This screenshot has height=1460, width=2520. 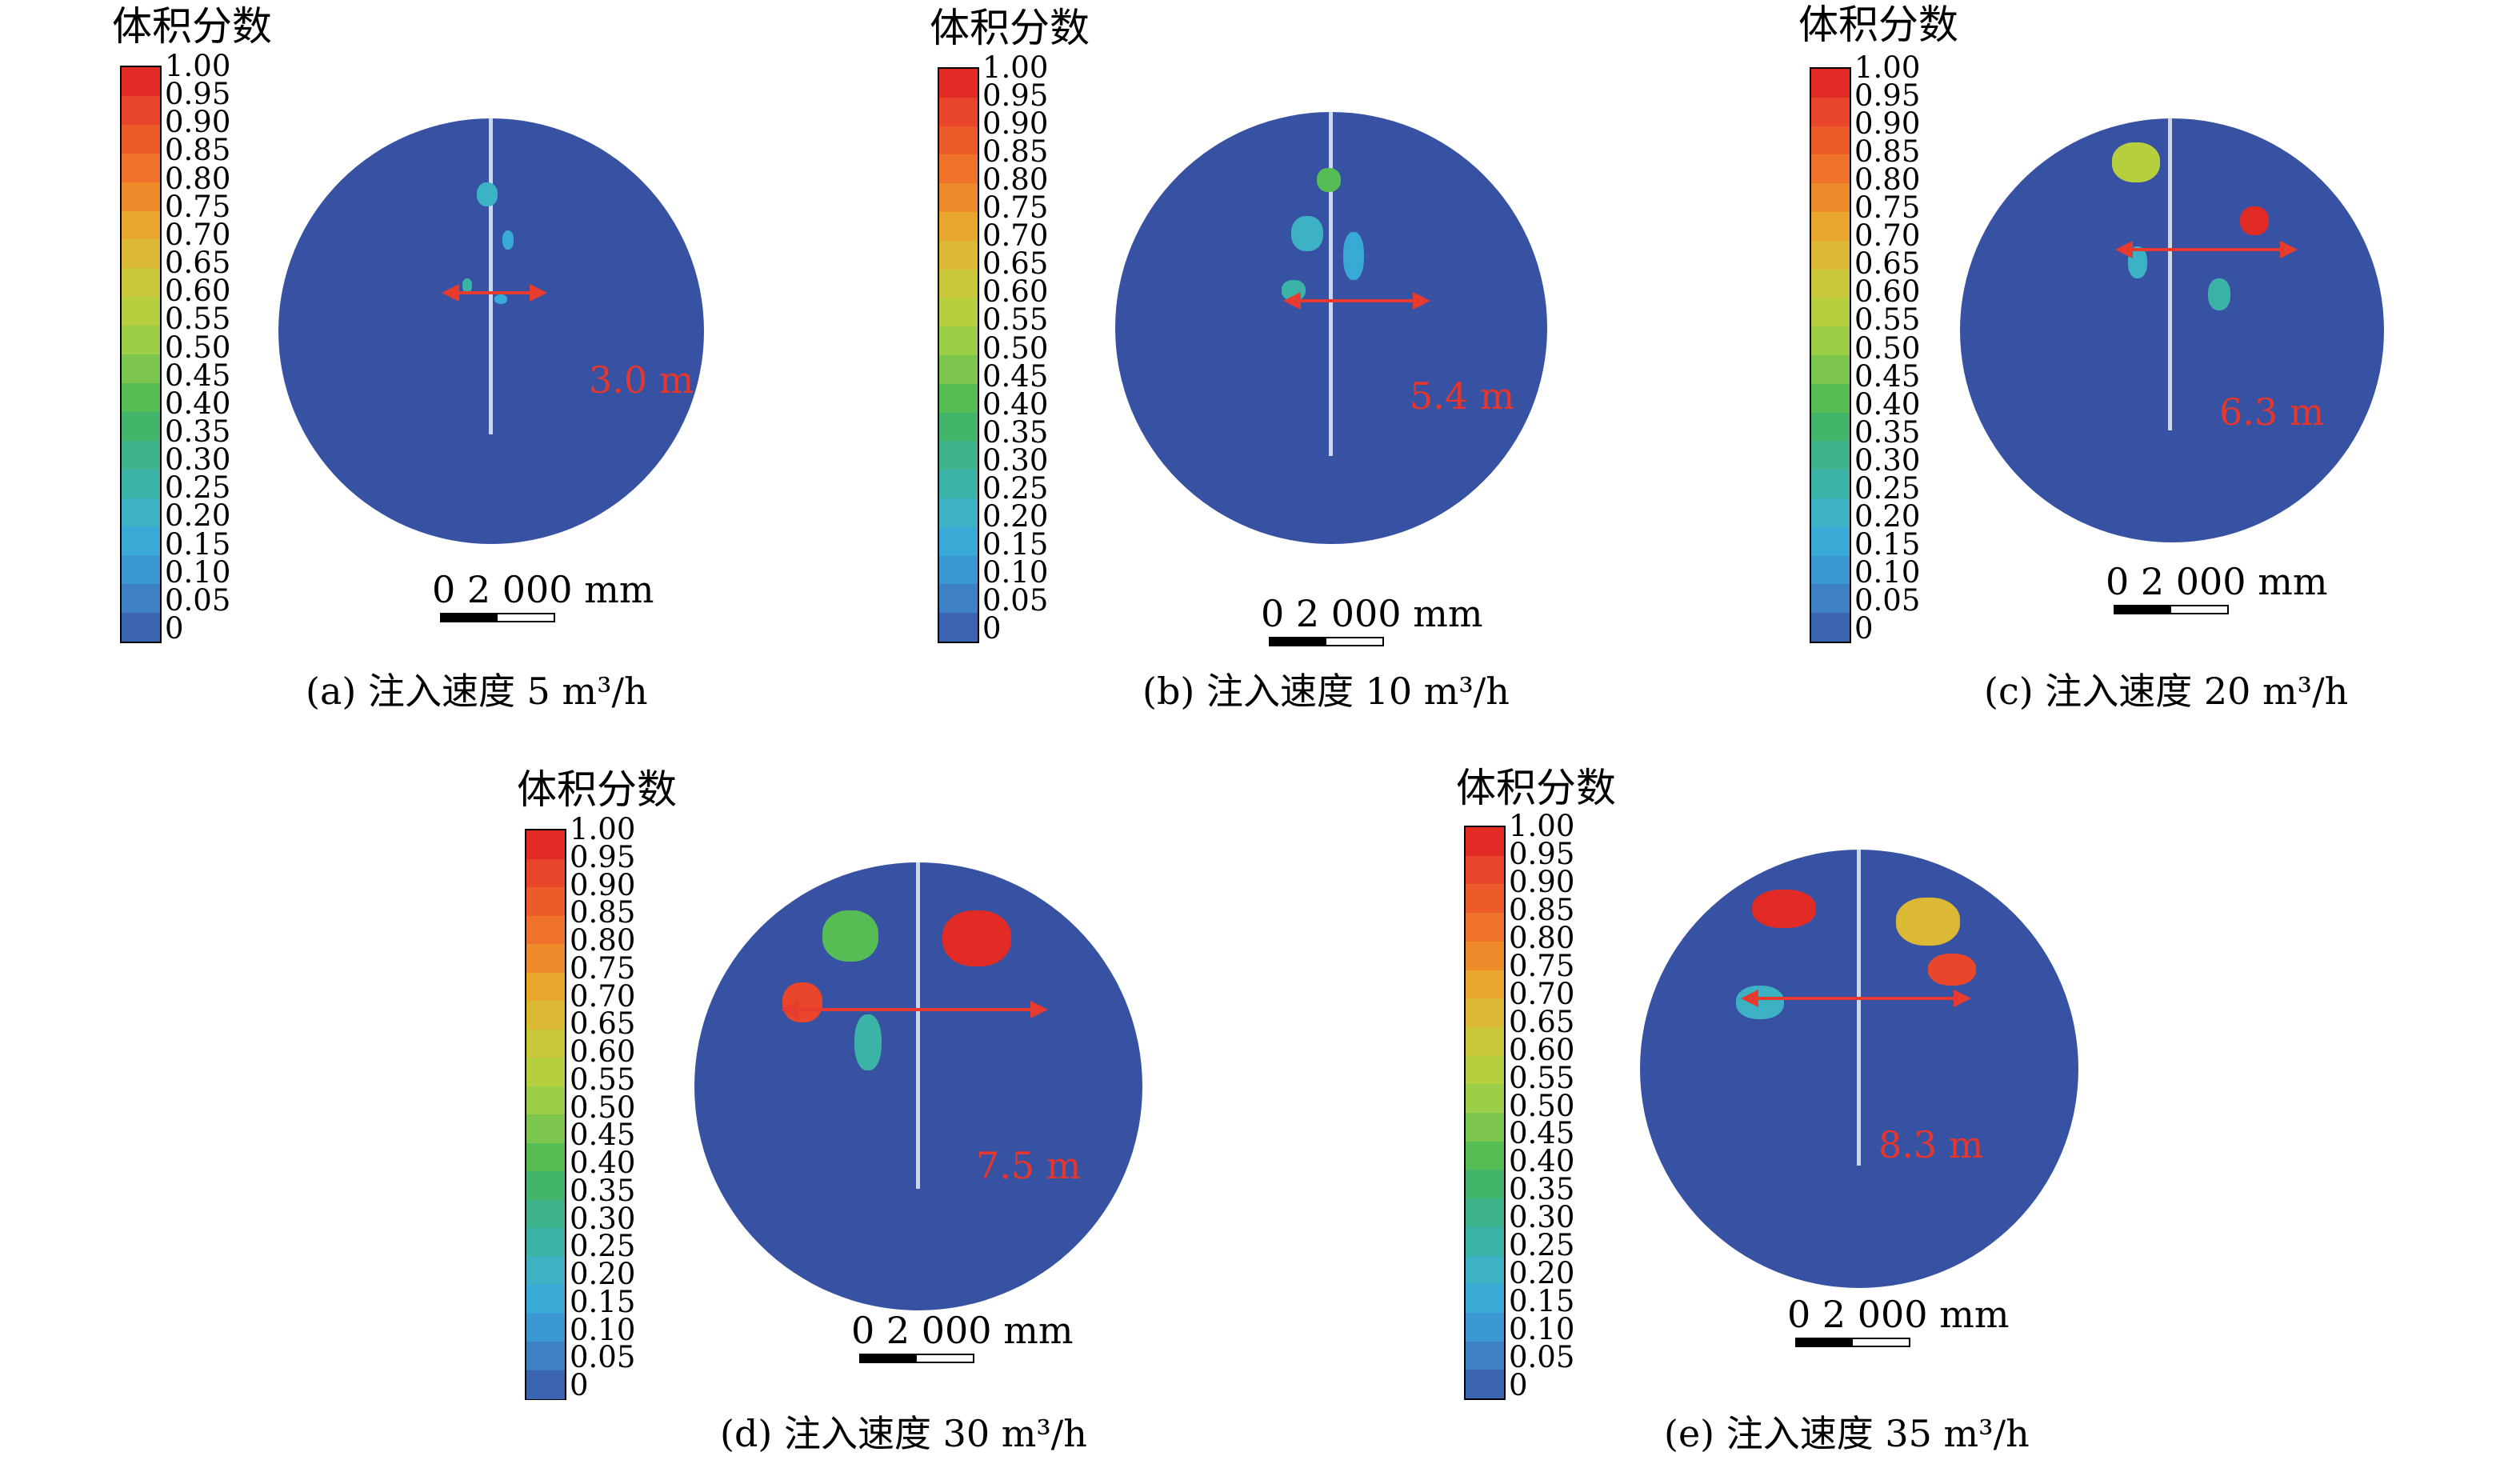 I want to click on injection-pipe, so click(x=491, y=276).